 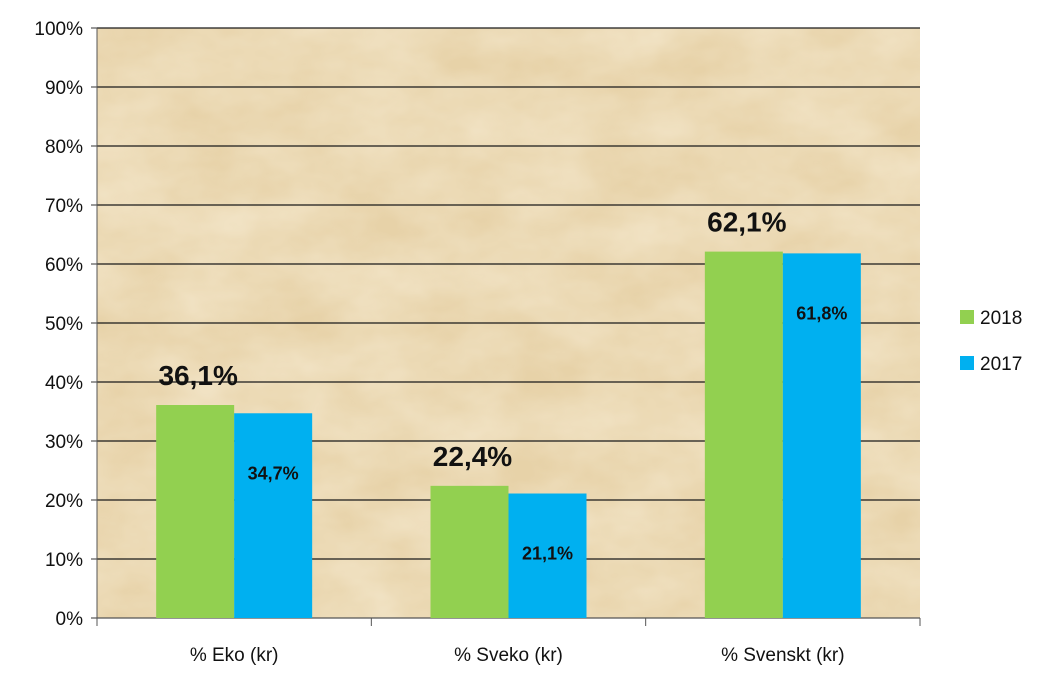 I want to click on legend-label-2017: 2017, so click(x=1001, y=364).